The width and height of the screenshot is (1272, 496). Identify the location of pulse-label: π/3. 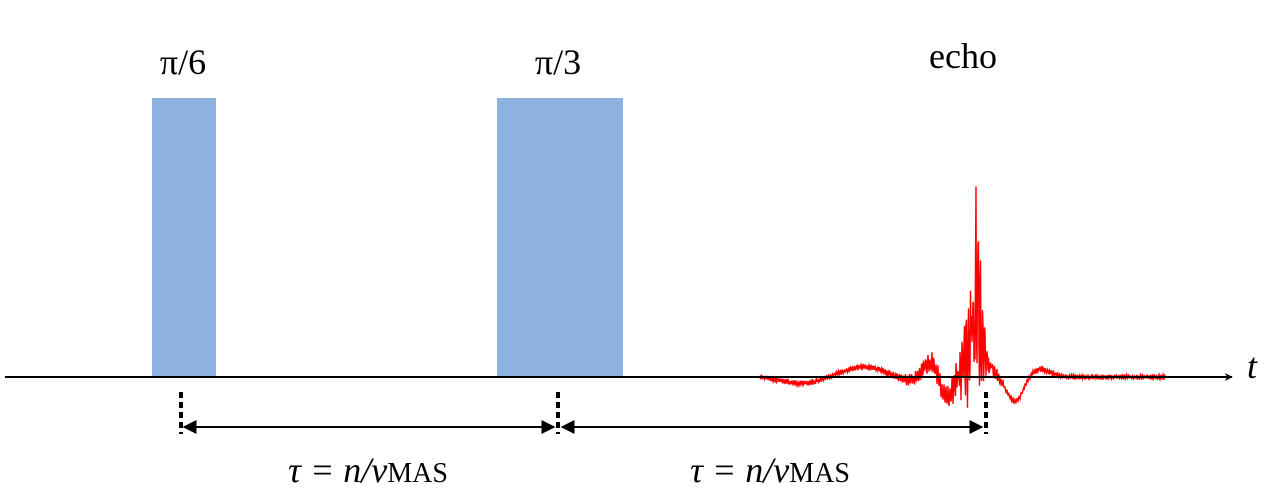
(558, 62).